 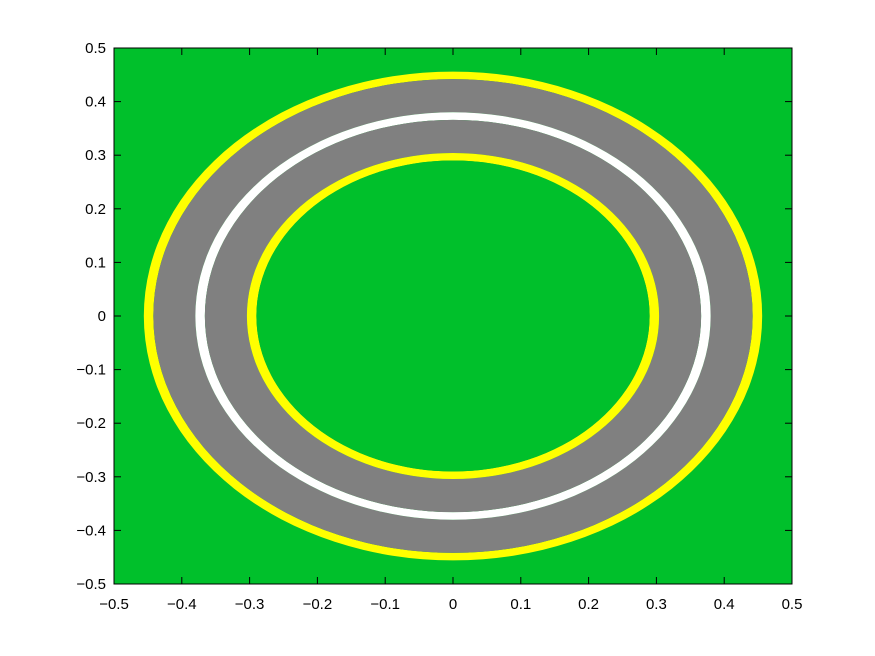 What do you see at coordinates (95, 155) in the screenshot?
I see `y-tick-label: 0.3` at bounding box center [95, 155].